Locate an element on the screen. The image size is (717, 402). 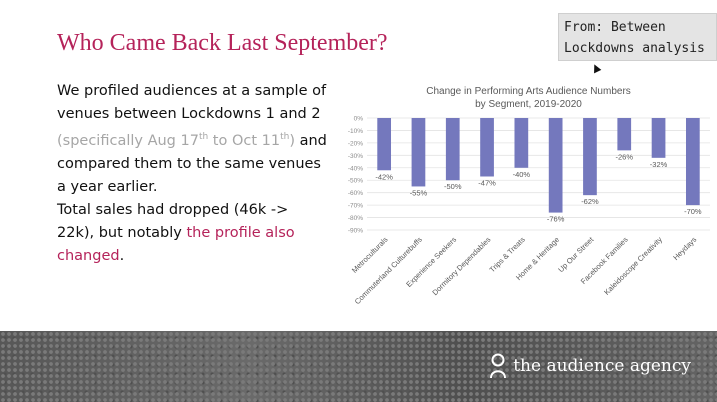
x-tick-label: Kaleidoscope Creativity is located at coordinates (633, 266).